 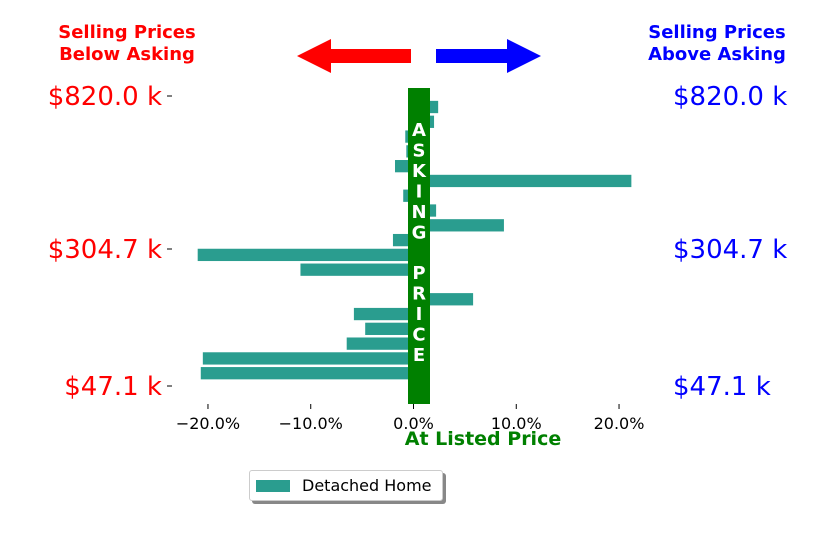 I want to click on x-ticks: −20.0% −10.0% 0.0% 10.0% 20.0%, so click(x=410, y=418).